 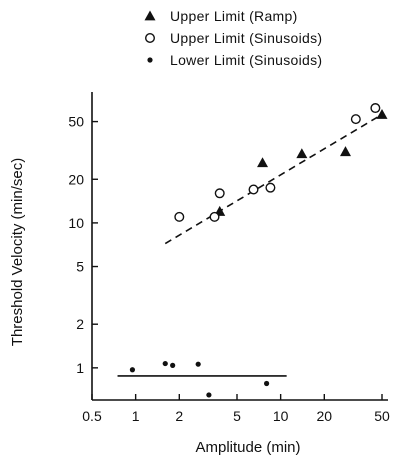 I want to click on legend-label: Lower Limit (Sinusoids), so click(x=246, y=60).